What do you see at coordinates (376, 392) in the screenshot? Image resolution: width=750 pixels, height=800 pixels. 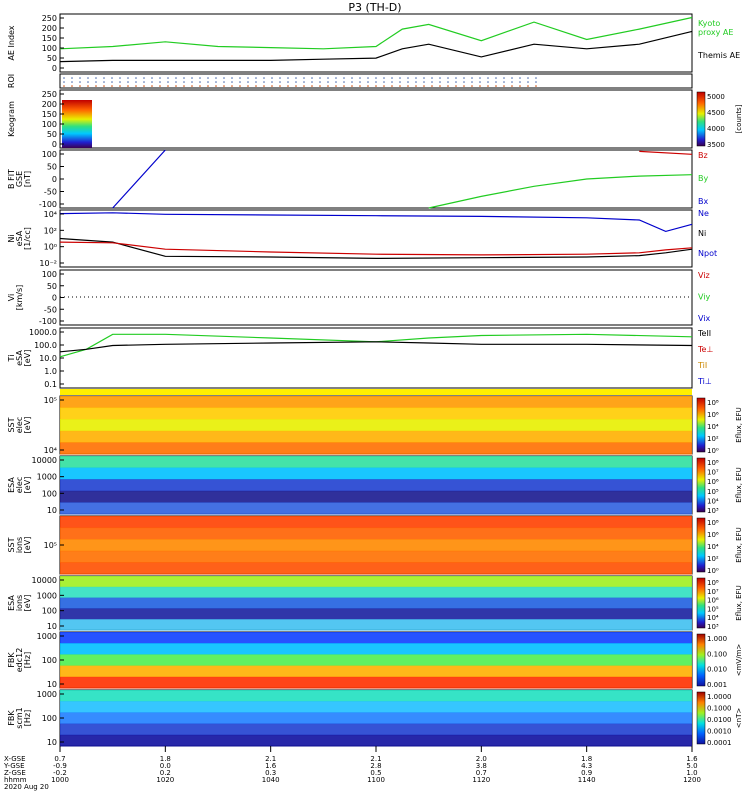 I see `energy-strip` at bounding box center [376, 392].